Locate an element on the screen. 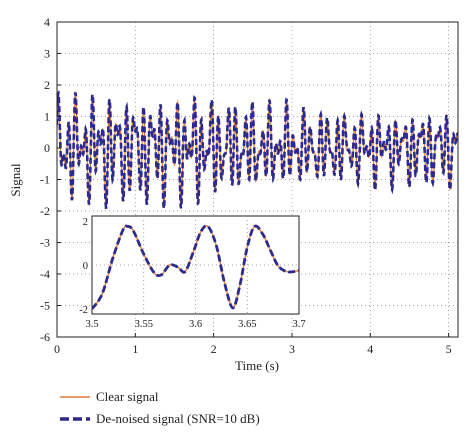 The width and height of the screenshot is (474, 442). x-tick-label: 0 is located at coordinates (57, 349).